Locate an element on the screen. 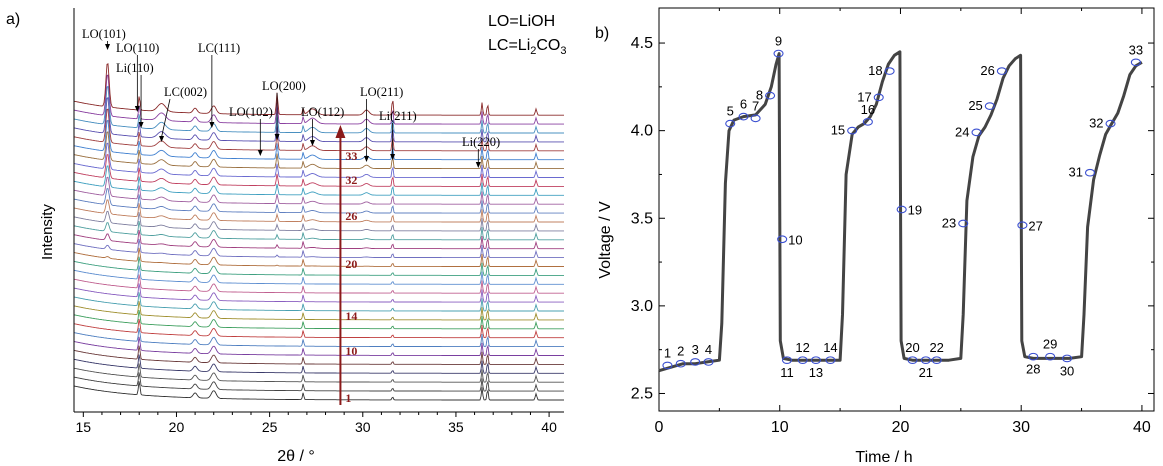  voltage-marker-label: 25 is located at coordinates (975, 105).